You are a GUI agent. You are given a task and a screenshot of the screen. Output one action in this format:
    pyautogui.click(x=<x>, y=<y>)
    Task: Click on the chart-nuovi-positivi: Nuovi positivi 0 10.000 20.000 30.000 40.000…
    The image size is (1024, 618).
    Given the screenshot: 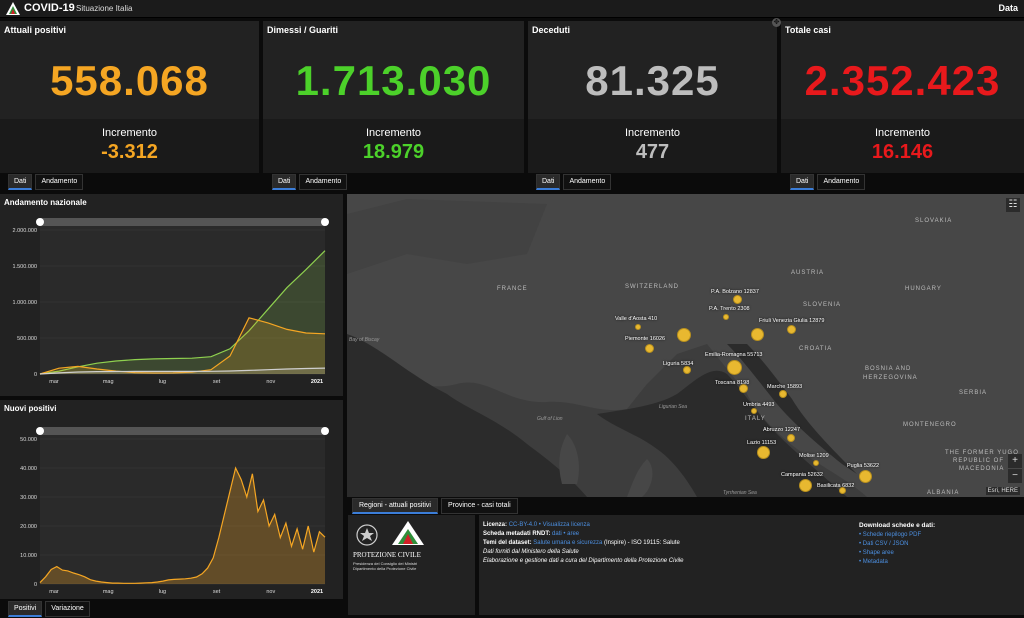 What is the action you would take?
    pyautogui.click(x=171, y=499)
    